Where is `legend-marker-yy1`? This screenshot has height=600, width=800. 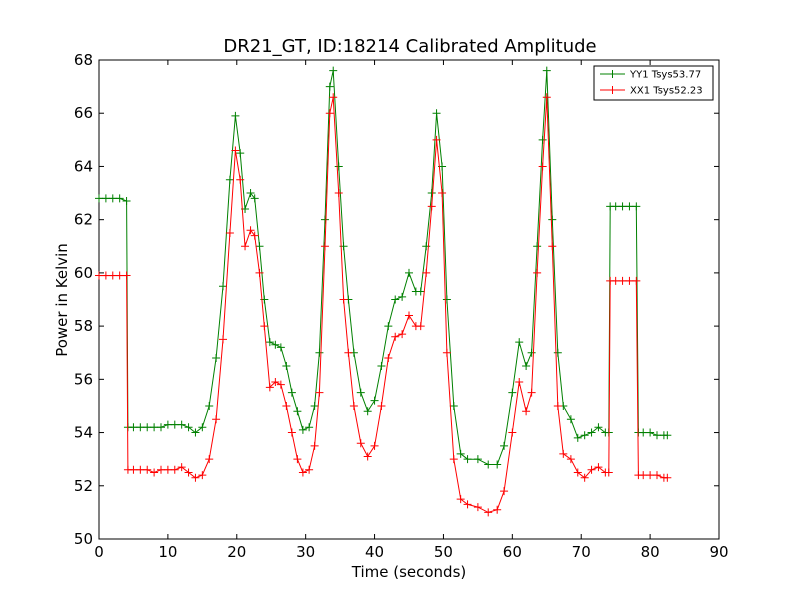
legend-marker-yy1 is located at coordinates (612, 74).